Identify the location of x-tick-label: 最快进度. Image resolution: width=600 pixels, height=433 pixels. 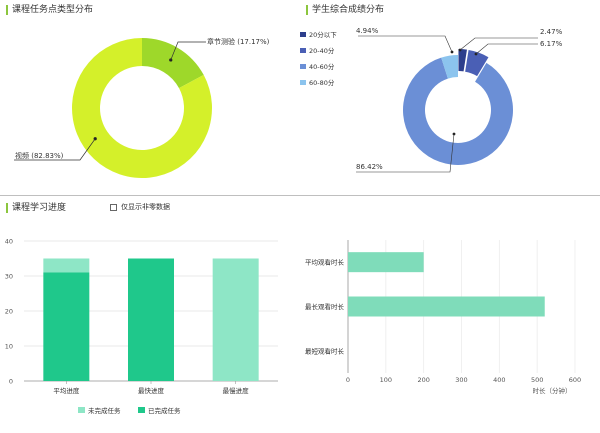
(151, 390).